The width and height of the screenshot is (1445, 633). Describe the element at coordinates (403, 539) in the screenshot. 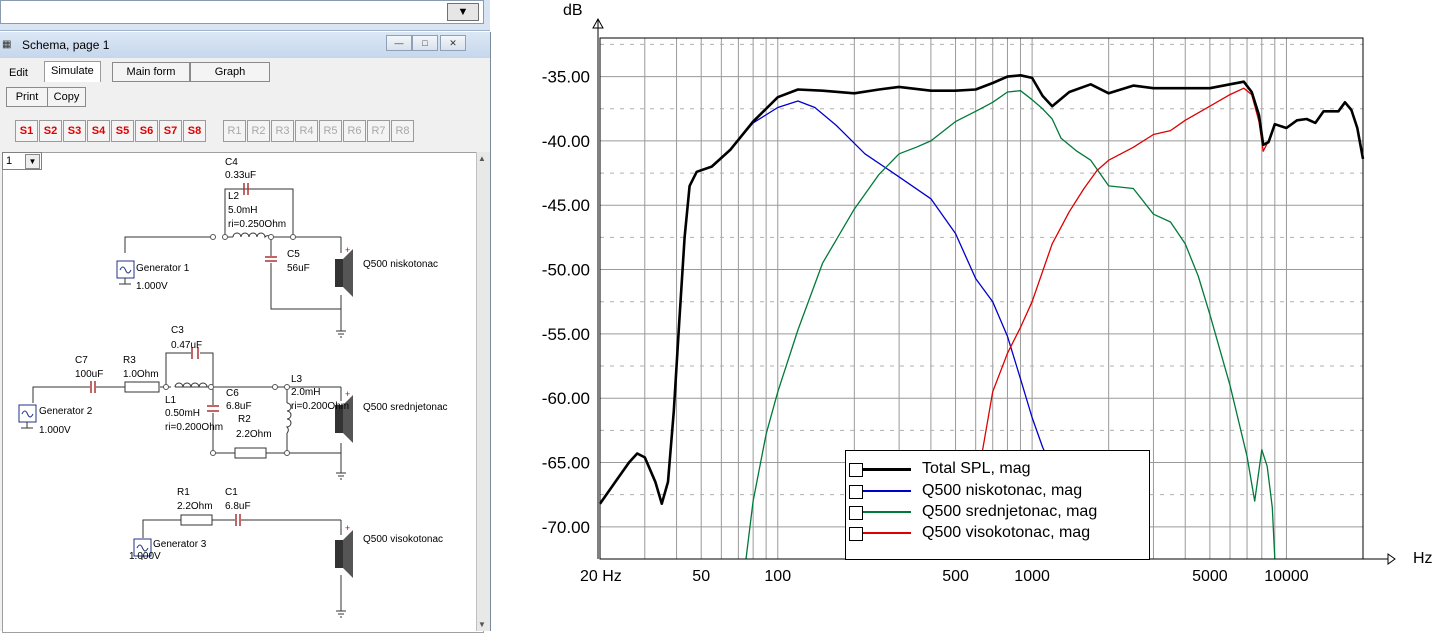

I see `spk3-label: Q500 visokotonac` at that location.